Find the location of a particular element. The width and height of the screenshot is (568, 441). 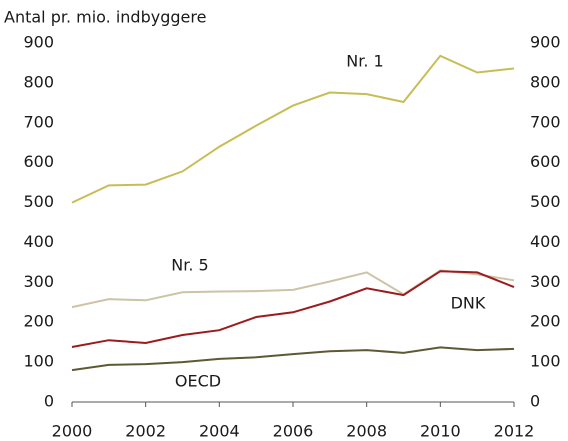

y-tick-label: 300 is located at coordinates (38, 281).